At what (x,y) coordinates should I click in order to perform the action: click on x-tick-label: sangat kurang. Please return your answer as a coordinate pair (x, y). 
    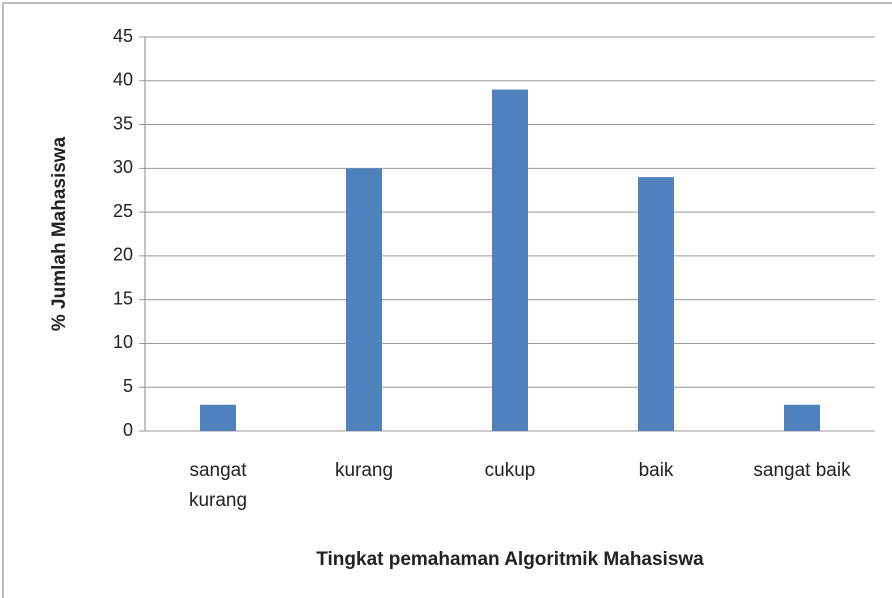
    Looking at the image, I should click on (218, 485).